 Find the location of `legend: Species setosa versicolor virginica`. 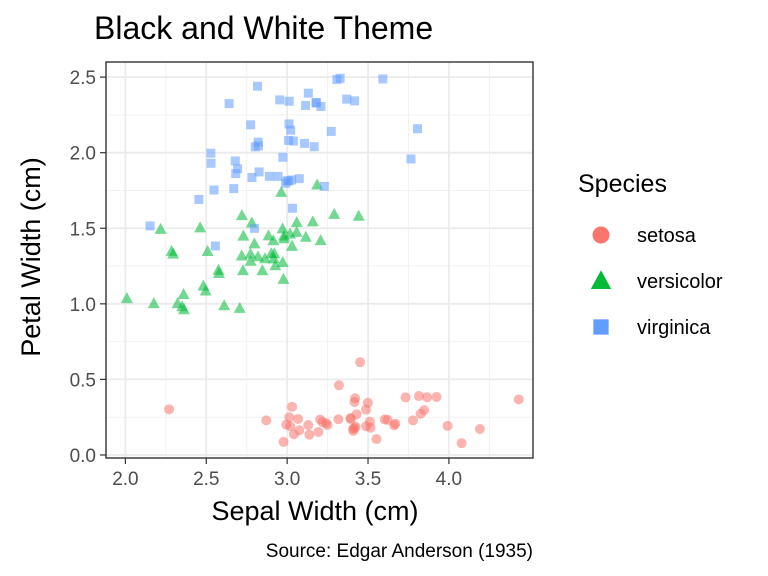

legend: Species setosa versicolor virginica is located at coordinates (650, 254).